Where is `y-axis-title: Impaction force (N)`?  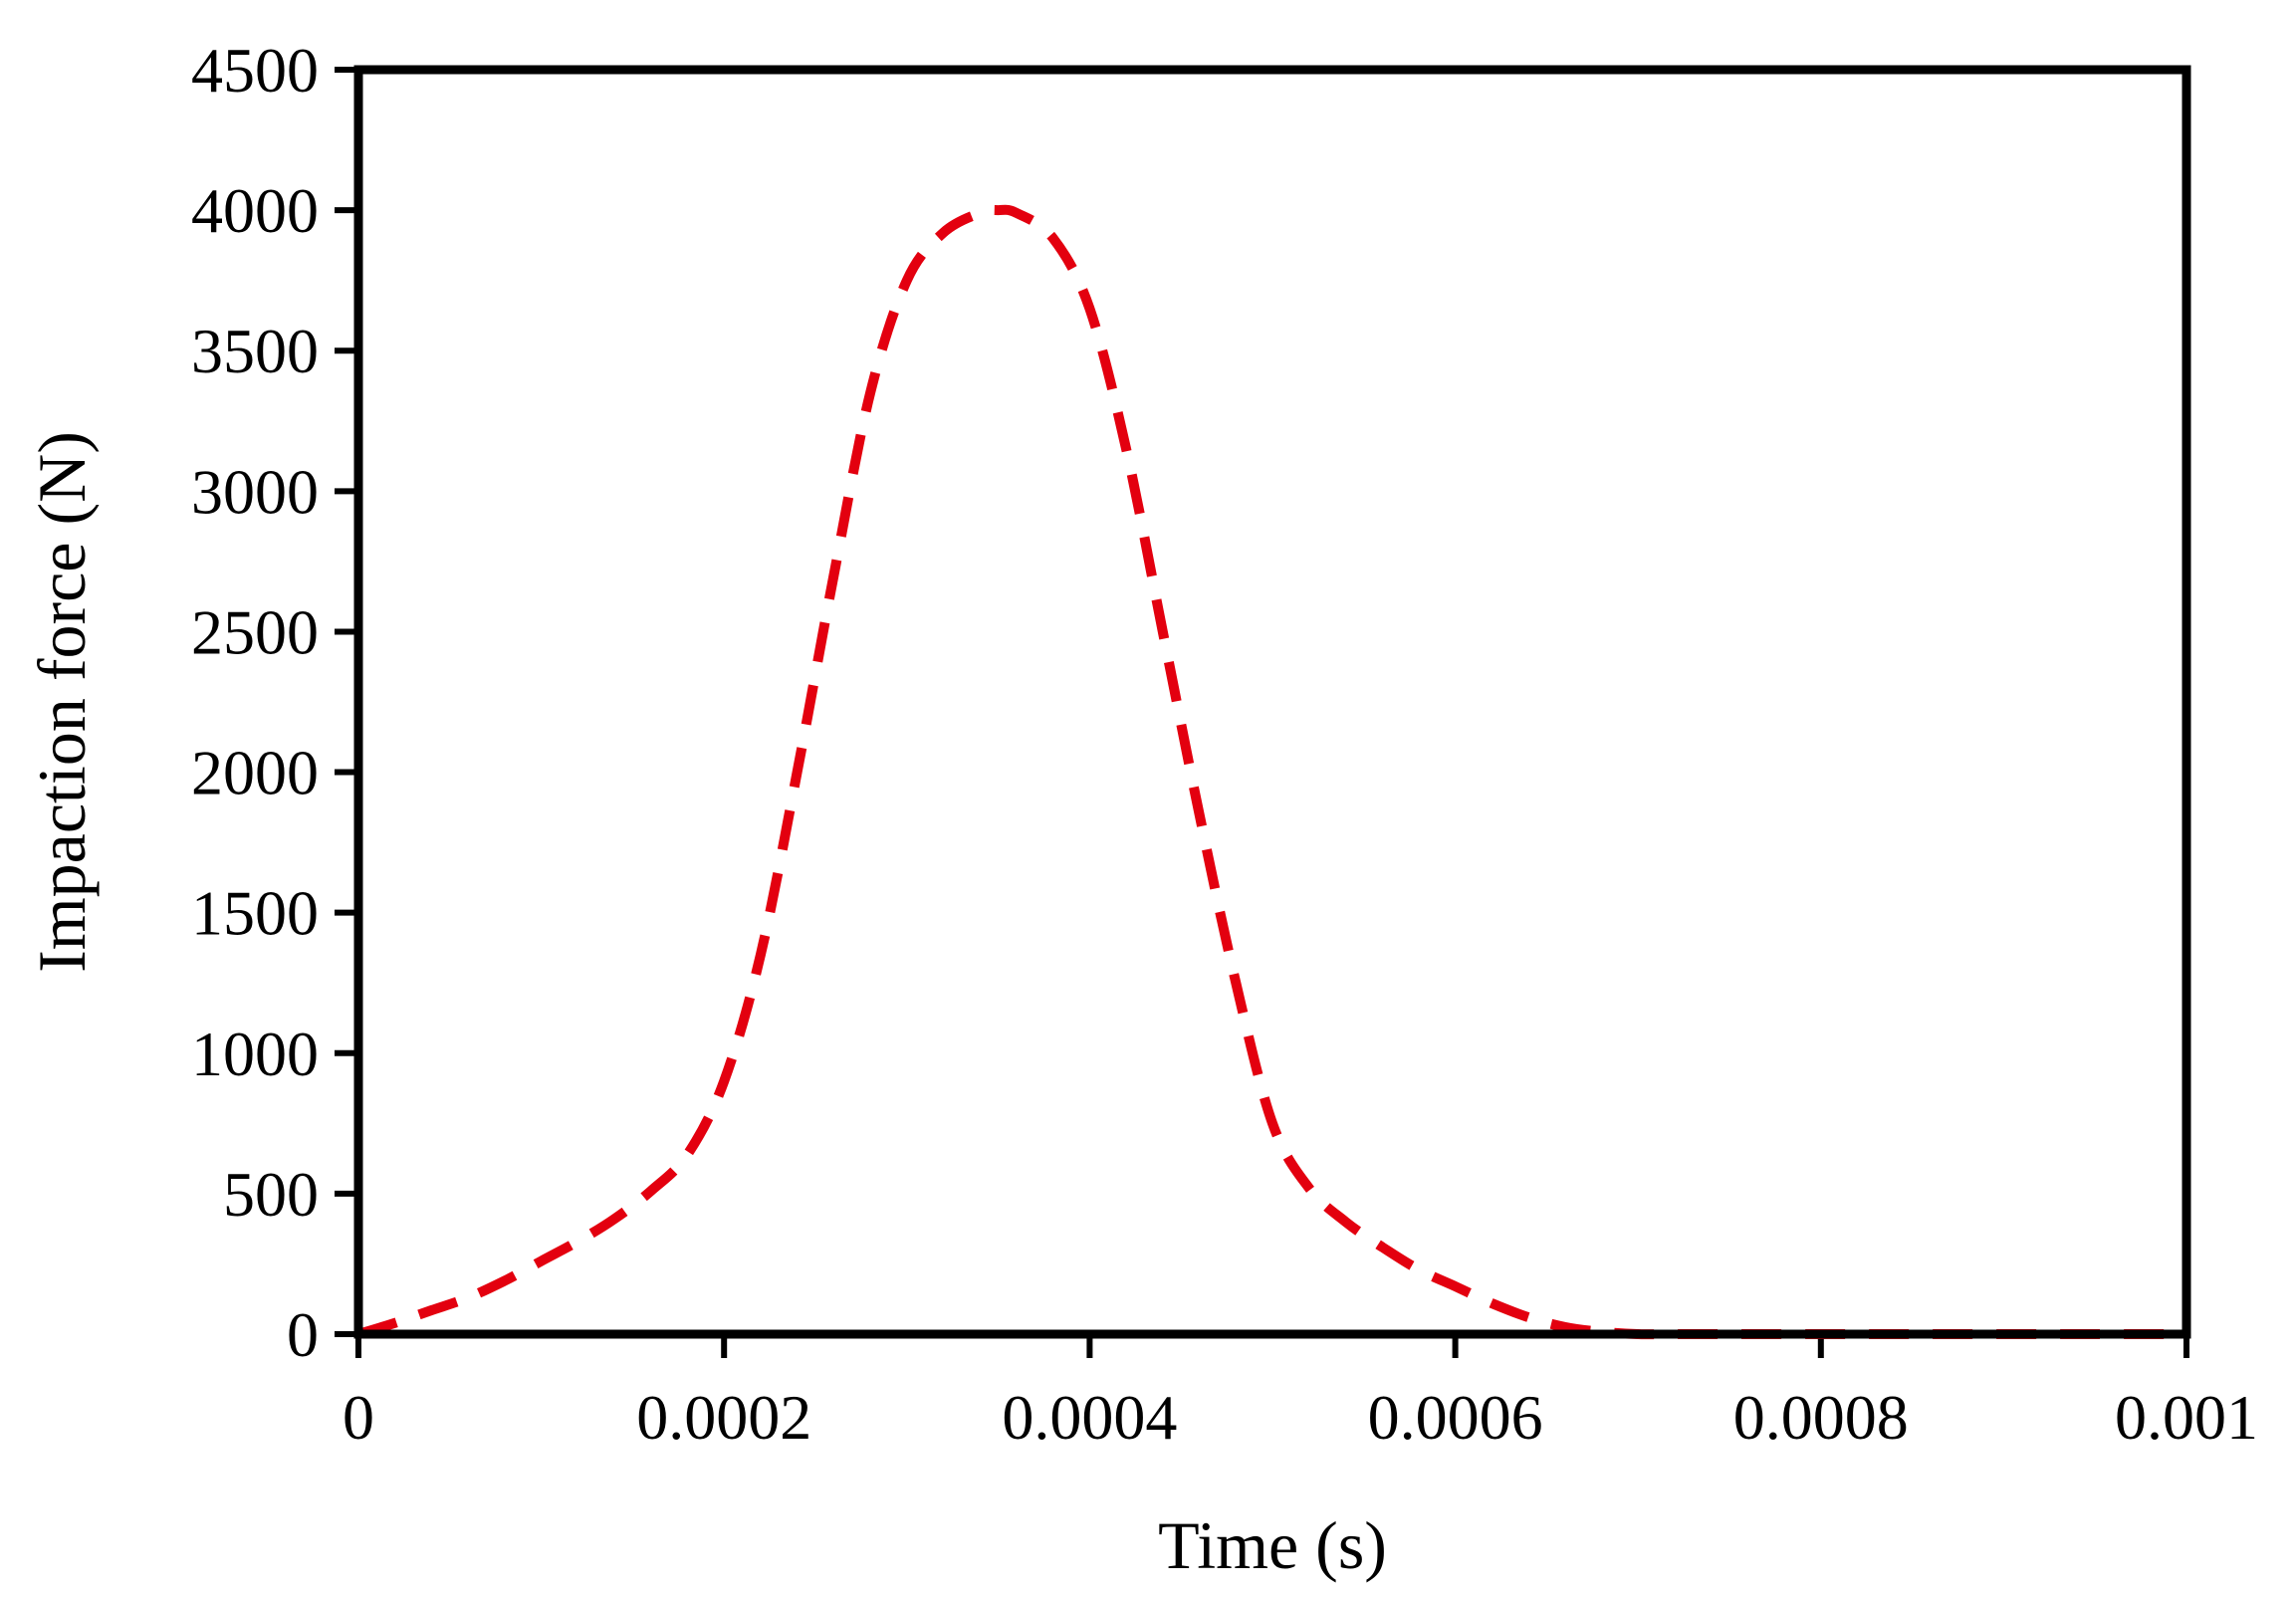
y-axis-title: Impaction force (N) is located at coordinates (62, 702).